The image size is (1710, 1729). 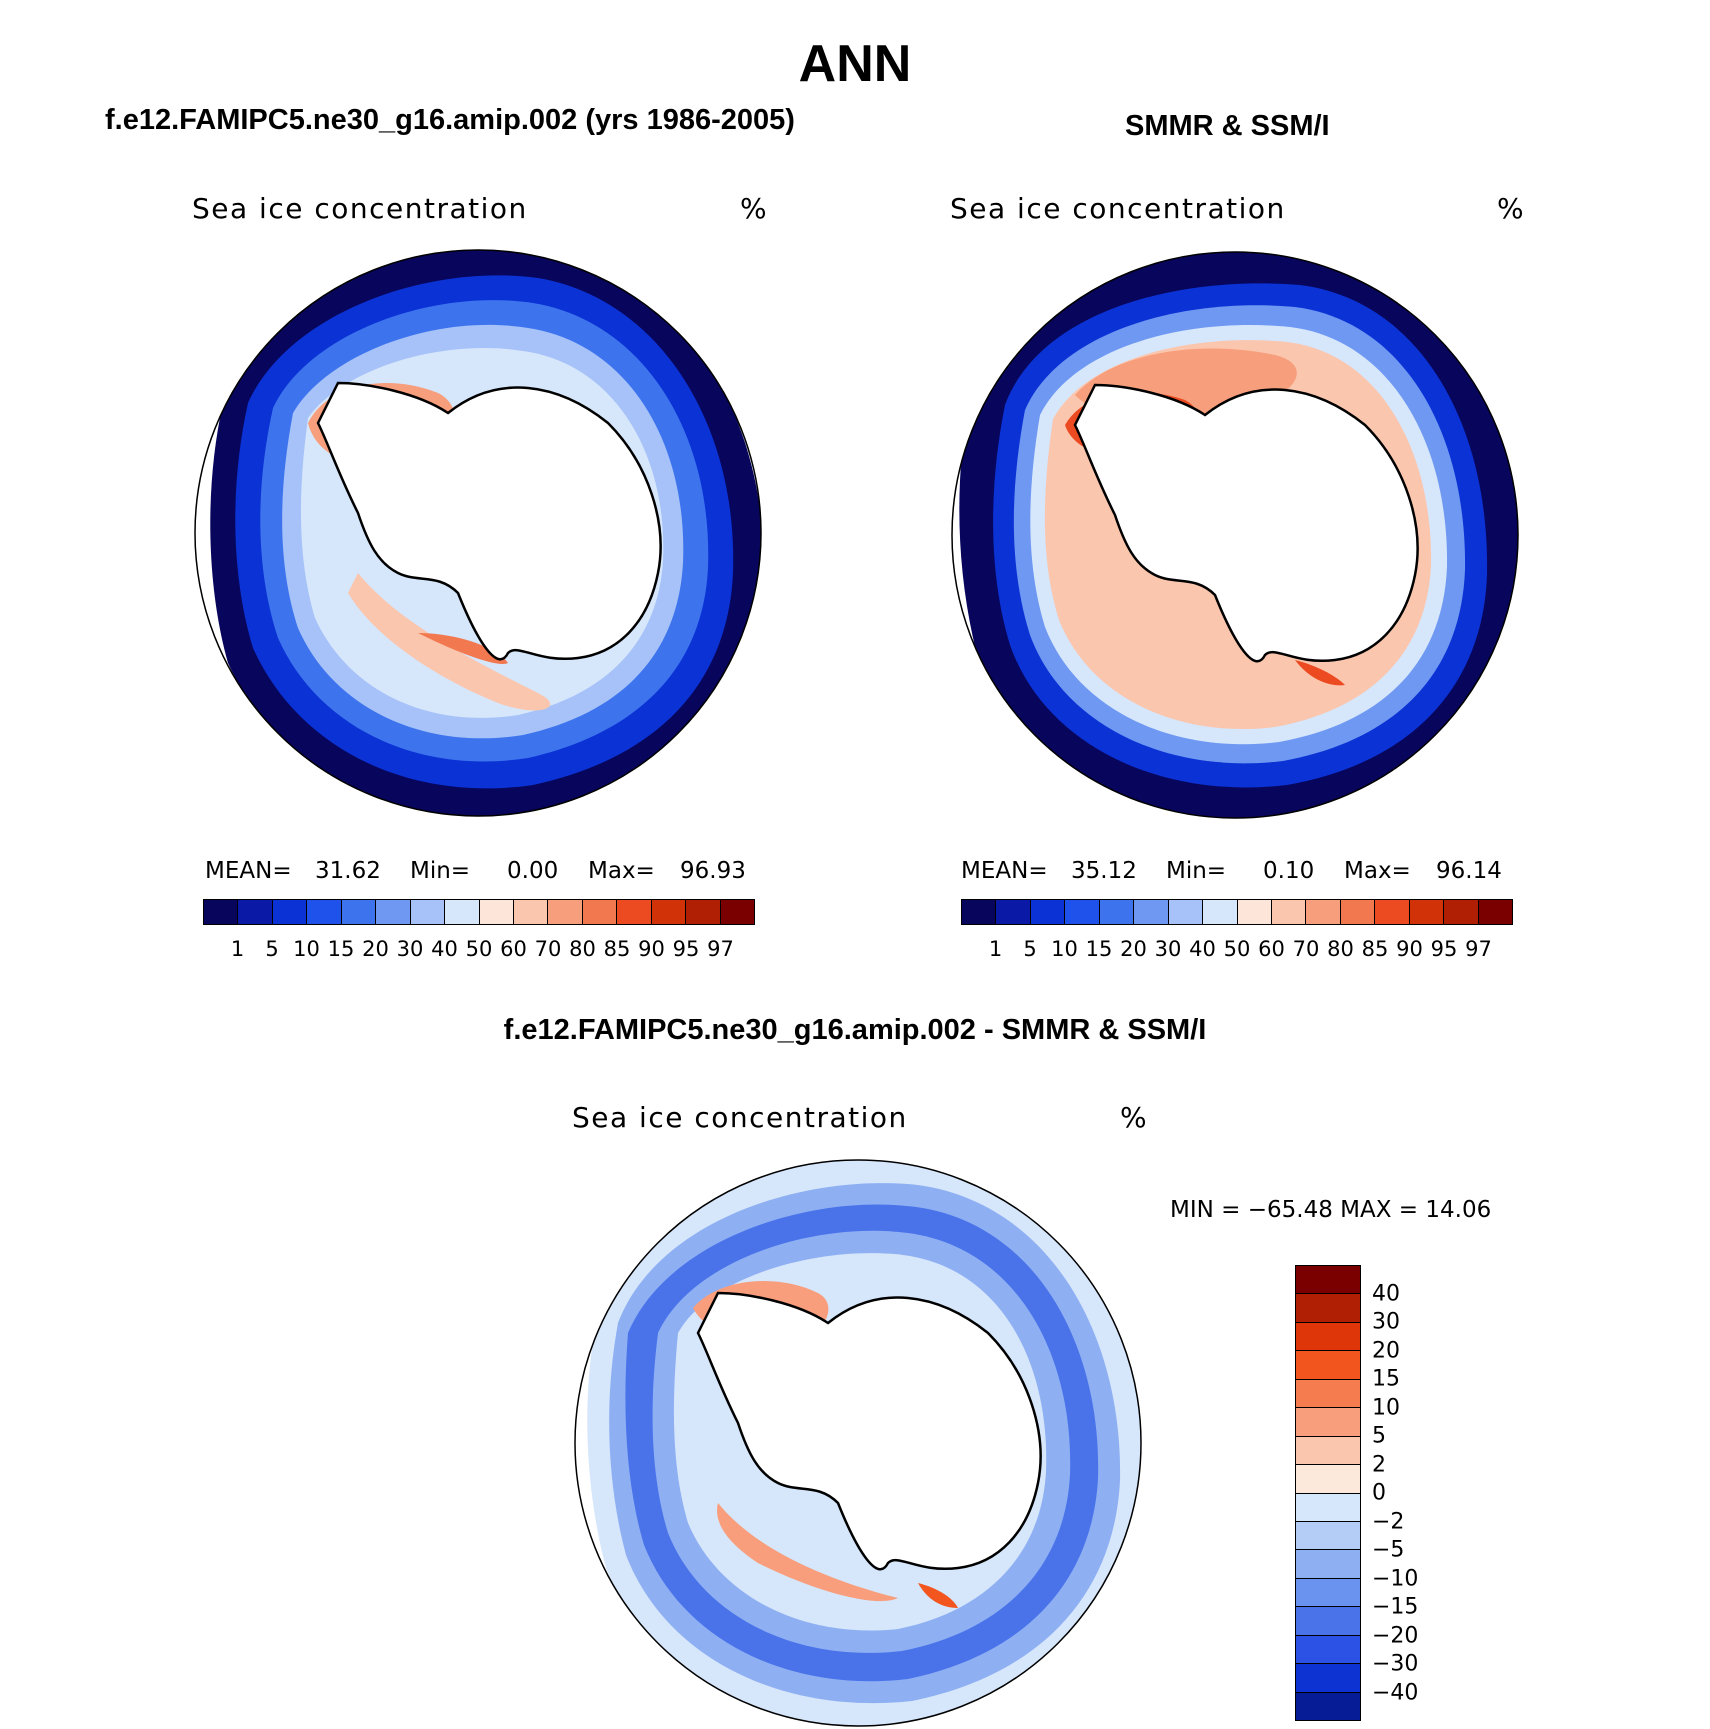 What do you see at coordinates (995, 949) in the screenshot?
I see `obs-colorbar-tick-label: 1` at bounding box center [995, 949].